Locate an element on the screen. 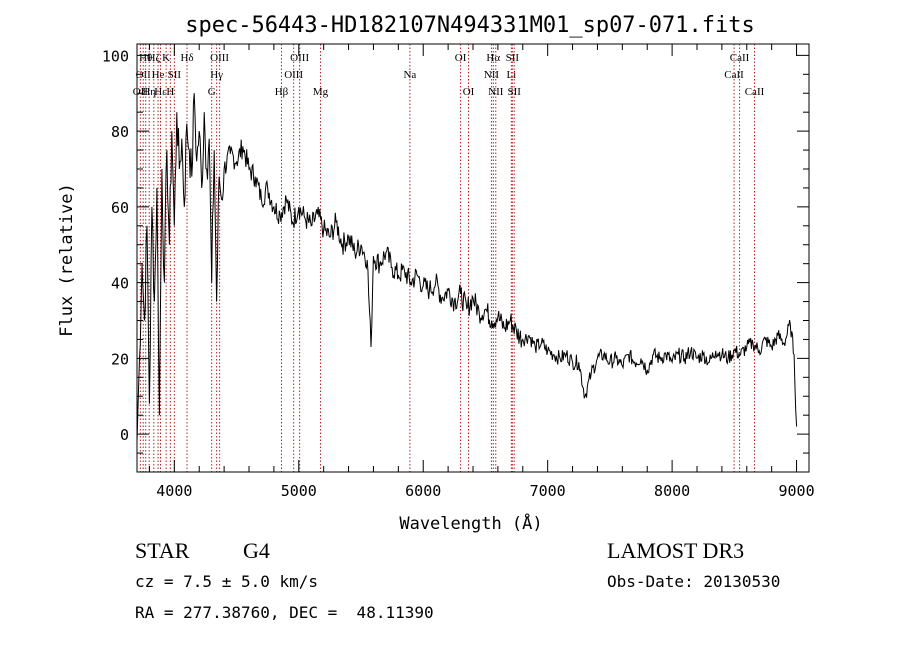  spectral-line-label: Hα is located at coordinates (493, 58).